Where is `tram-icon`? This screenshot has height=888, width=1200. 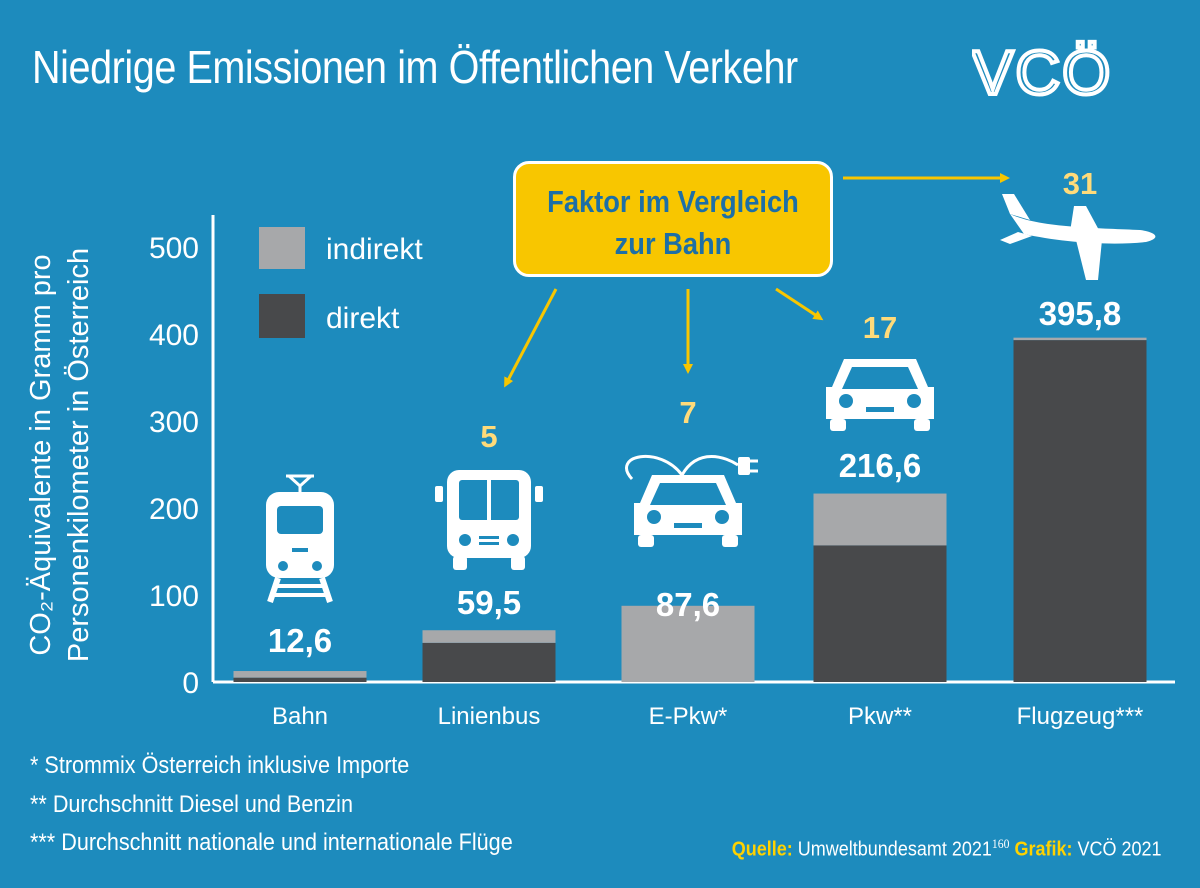
tram-icon is located at coordinates (300, 538).